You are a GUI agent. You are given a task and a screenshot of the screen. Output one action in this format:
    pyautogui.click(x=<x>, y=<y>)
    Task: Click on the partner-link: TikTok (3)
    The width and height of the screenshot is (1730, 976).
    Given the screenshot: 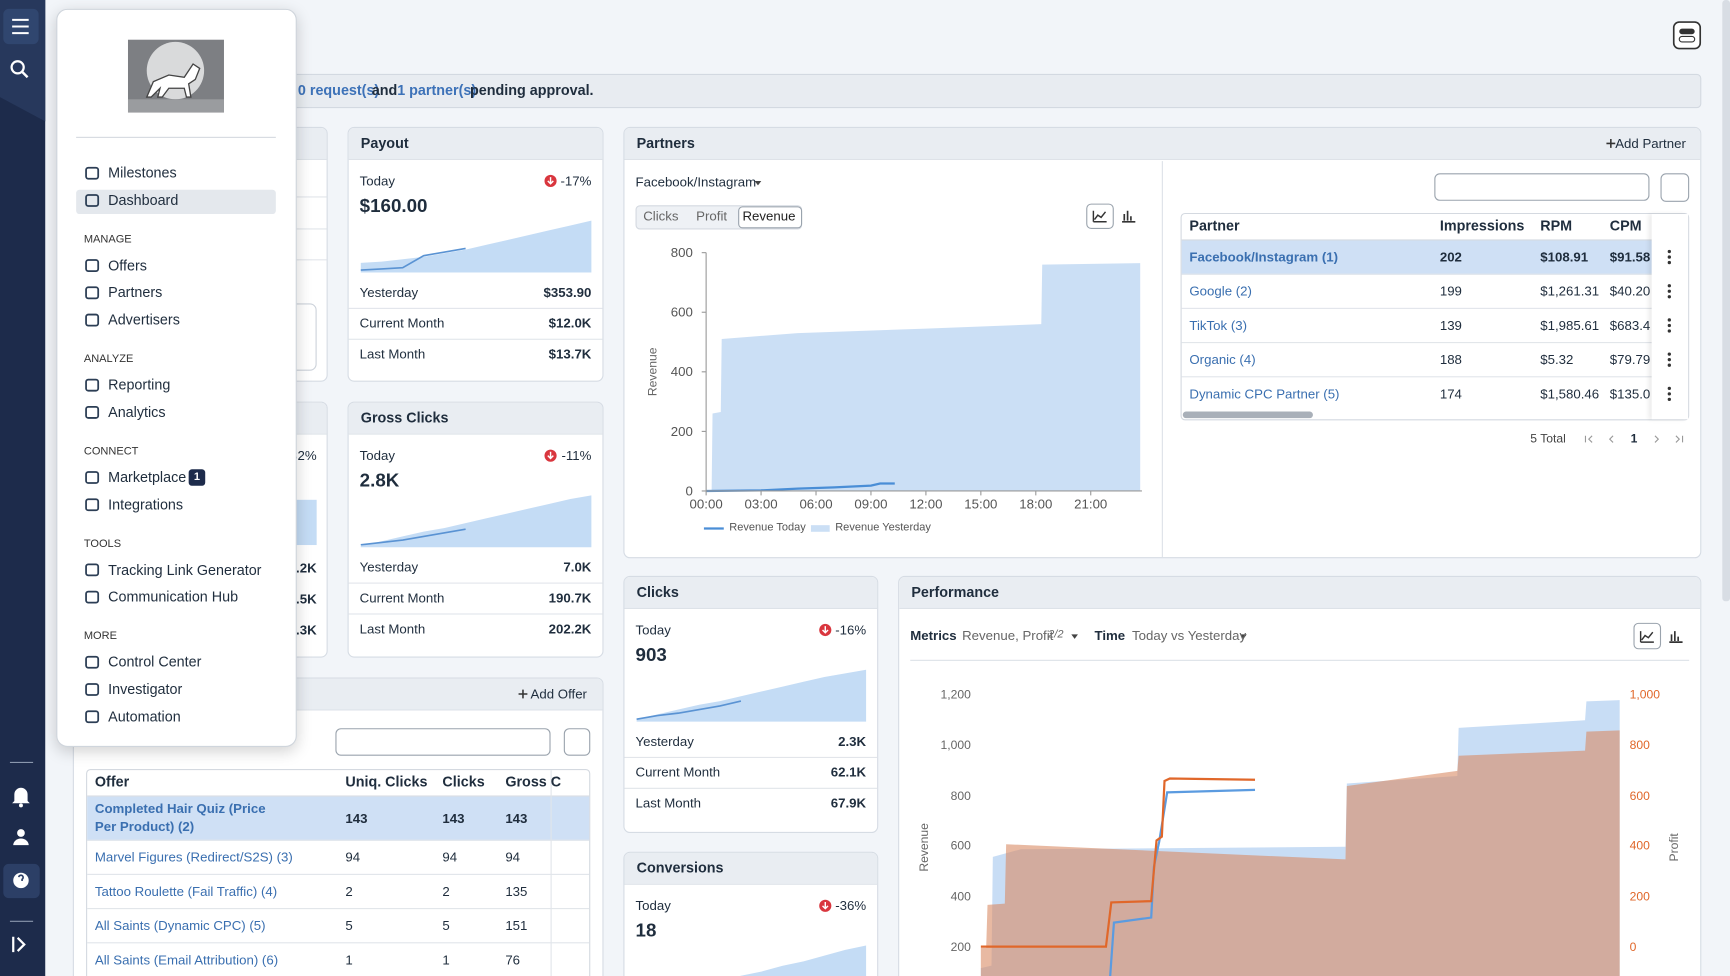 What is the action you would take?
    pyautogui.click(x=1218, y=325)
    